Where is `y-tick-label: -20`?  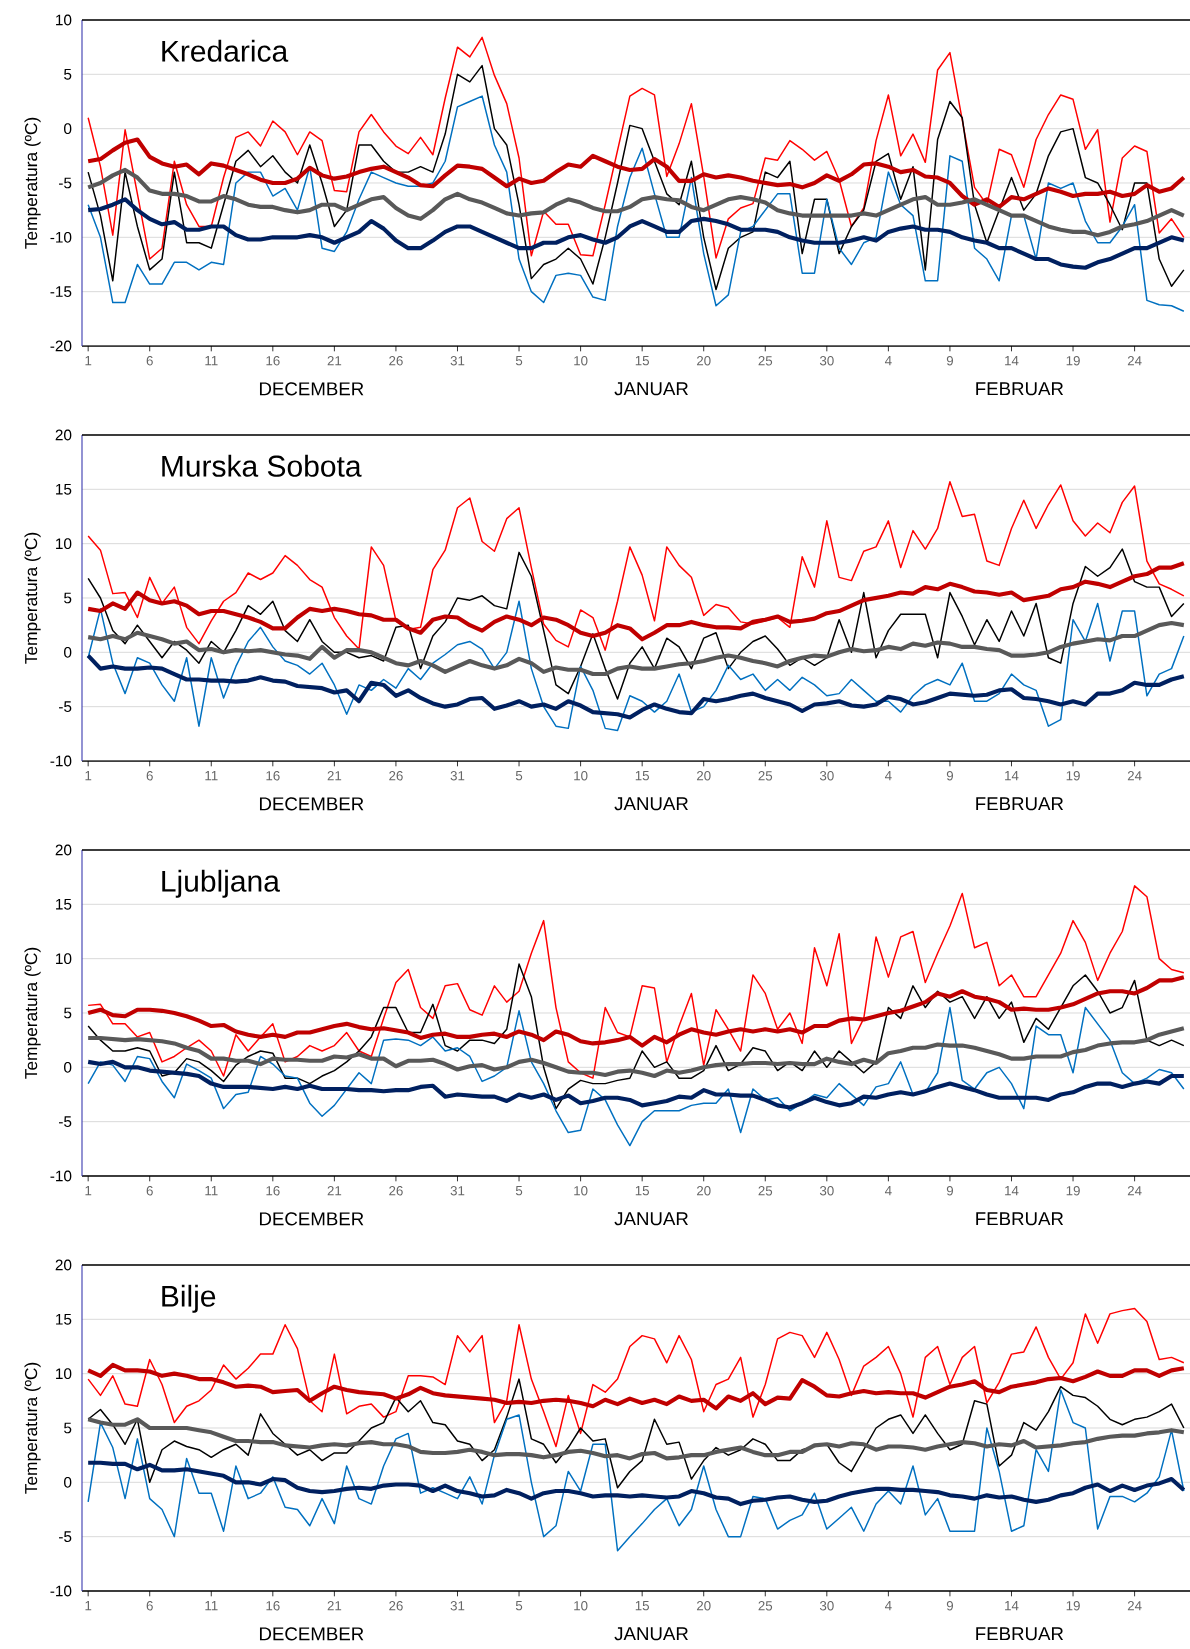 y-tick-label: -20 is located at coordinates (61, 346).